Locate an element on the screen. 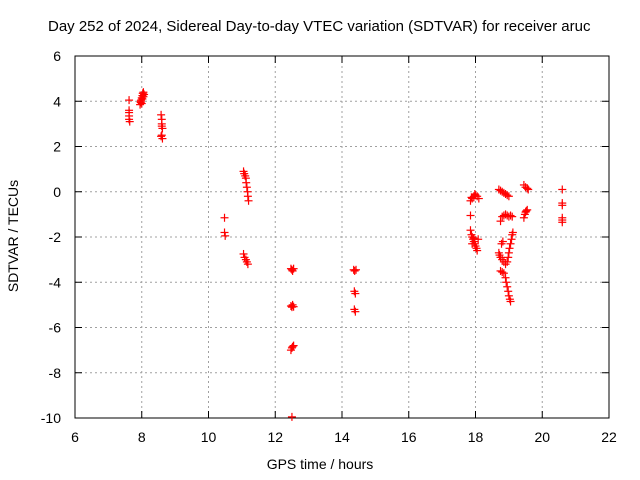 This screenshot has height=480, width=640. x-tick-label: 12 is located at coordinates (275, 437).